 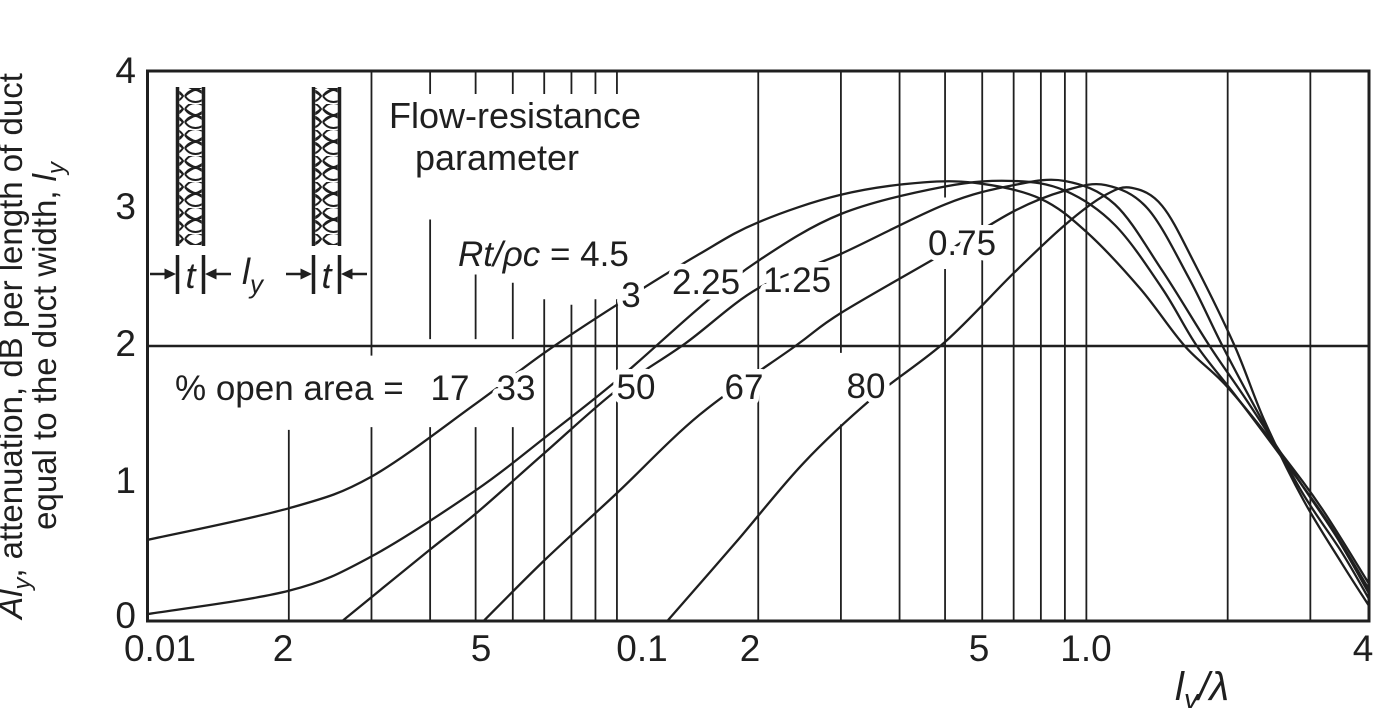 I want to click on open-area-prefix: % open area =, so click(x=289, y=388).